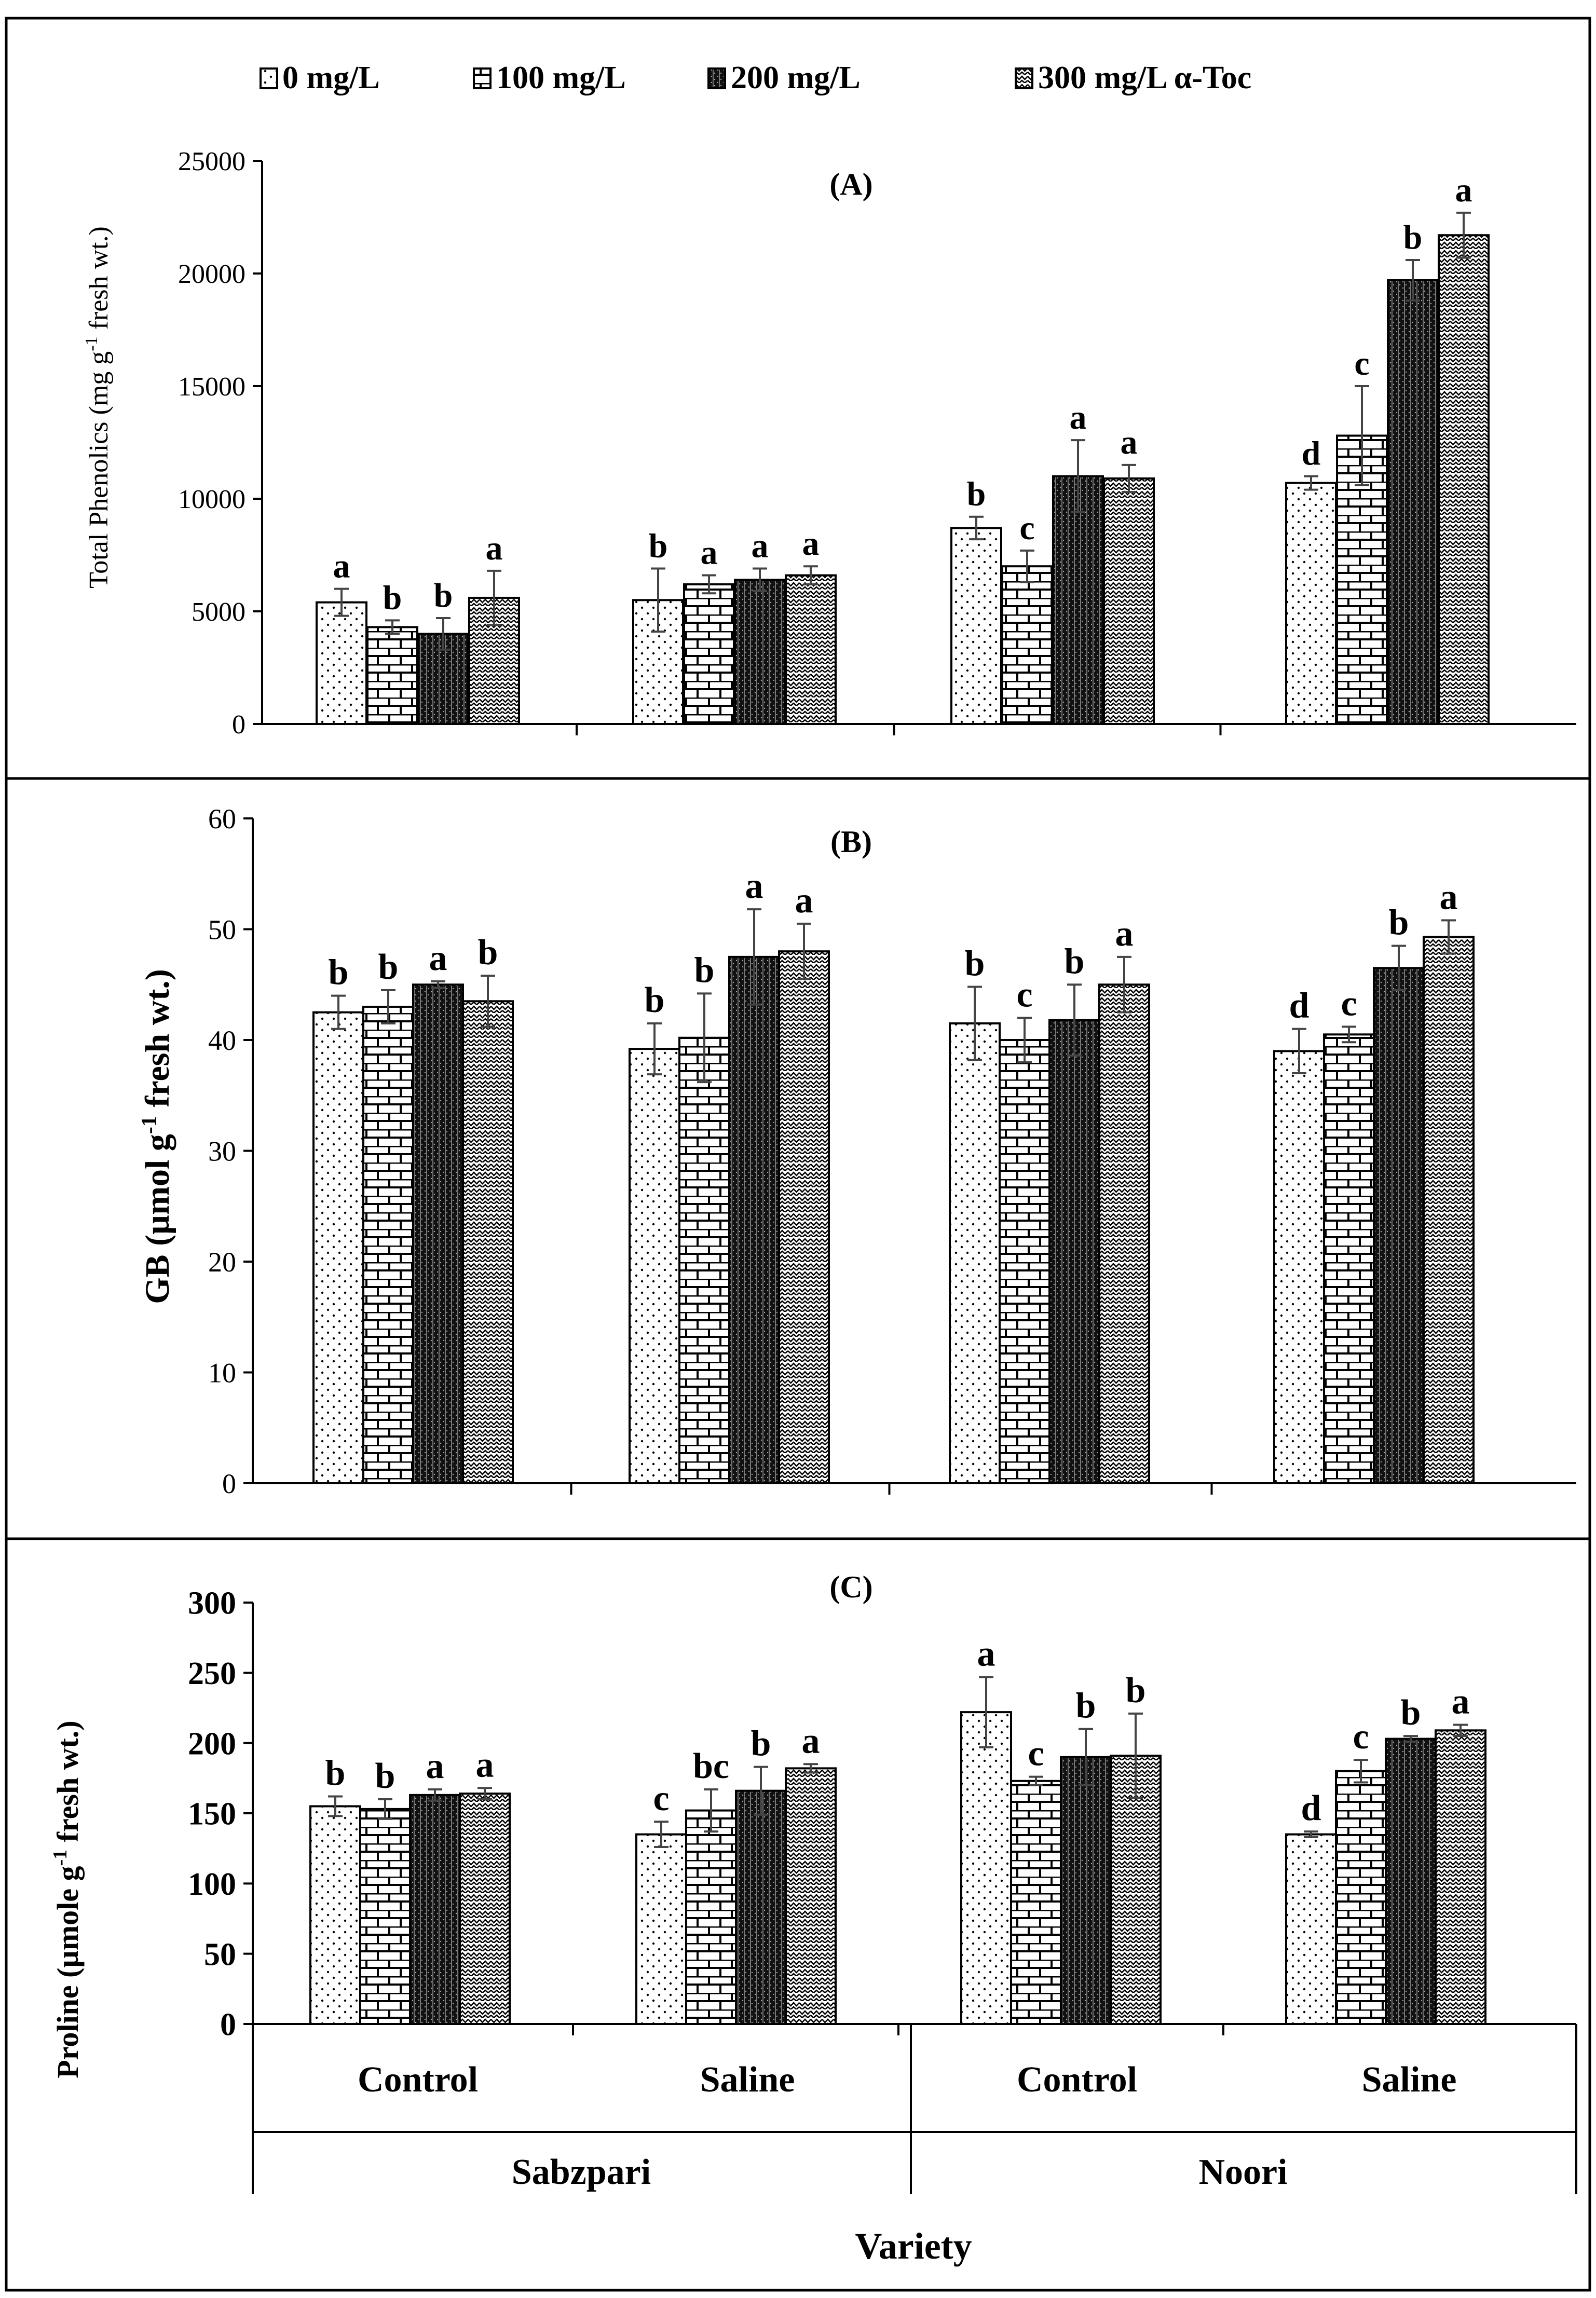 The image size is (1596, 2298). I want to click on panel-b-ylabel: GB (µmol g-1 fresh wt.), so click(157, 1136).